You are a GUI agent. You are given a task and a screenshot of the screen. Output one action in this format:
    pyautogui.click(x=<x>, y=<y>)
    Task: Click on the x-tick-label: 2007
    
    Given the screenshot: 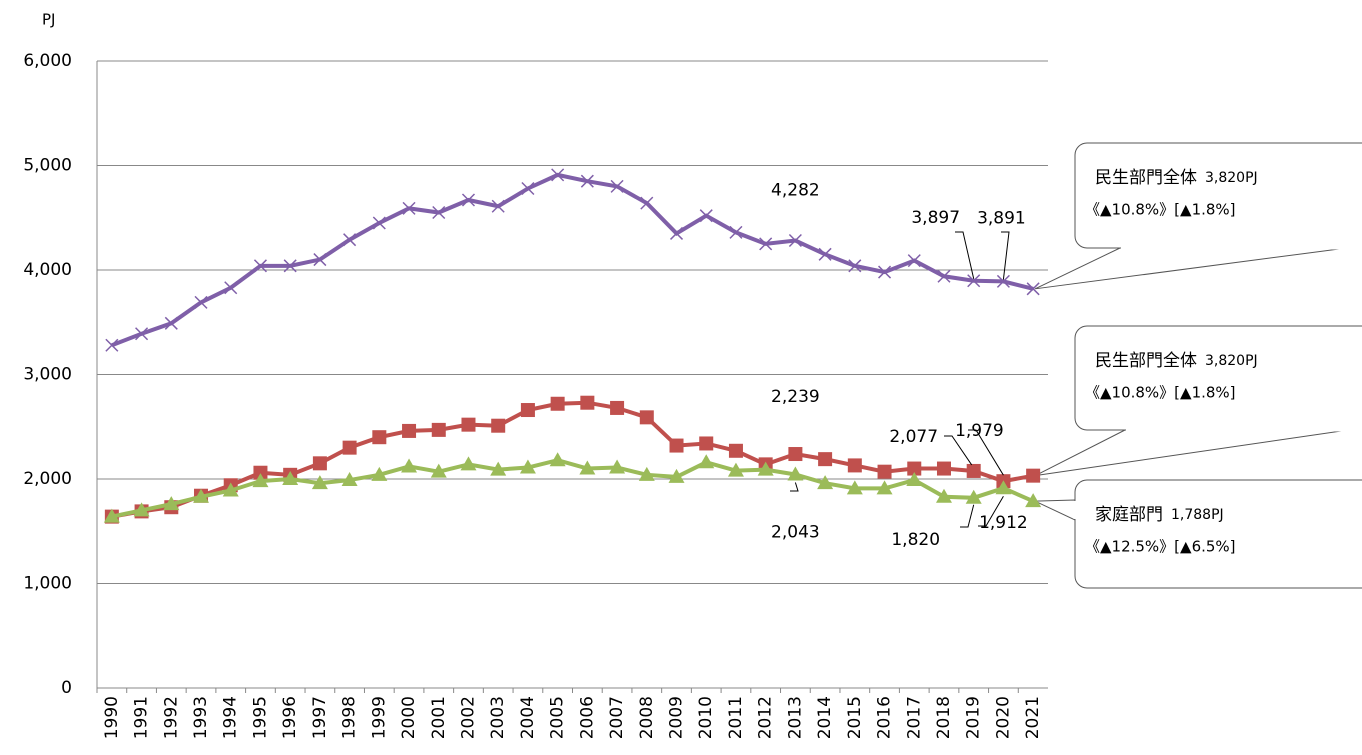 What is the action you would take?
    pyautogui.click(x=617, y=717)
    